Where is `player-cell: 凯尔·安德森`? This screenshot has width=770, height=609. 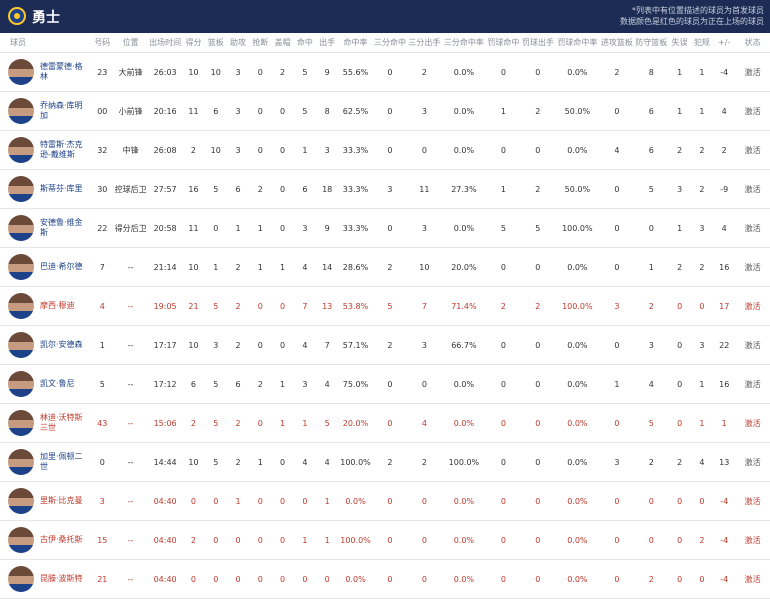 player-cell: 凯尔·安德森 is located at coordinates (46, 345).